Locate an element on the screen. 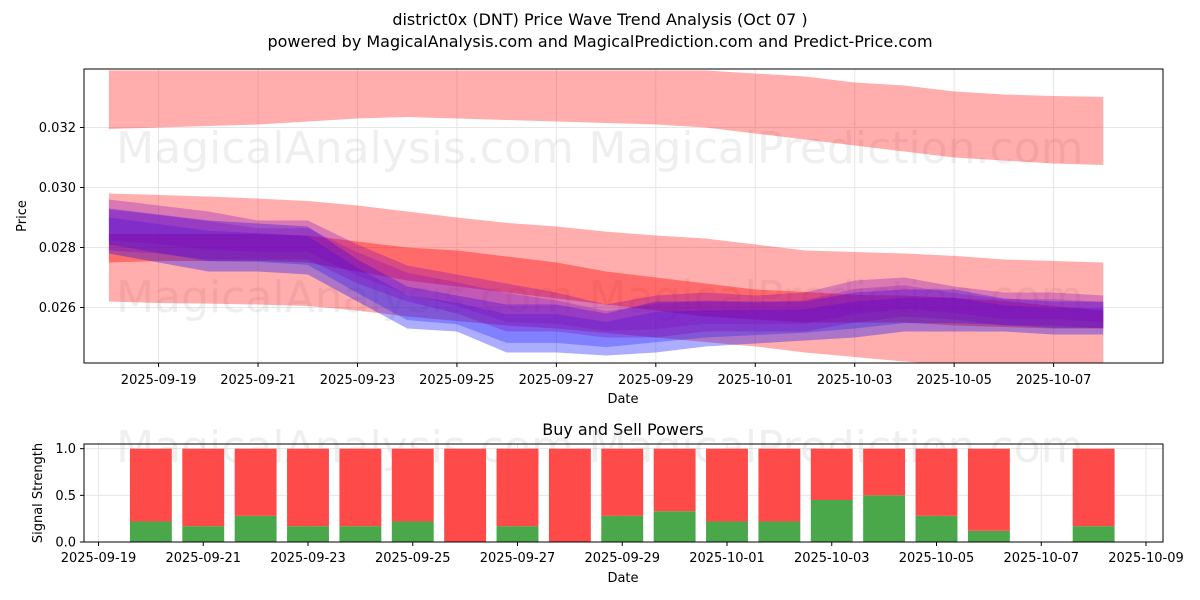  watermark-prediction-top: MagicalPrediction.com is located at coordinates (836, 148).